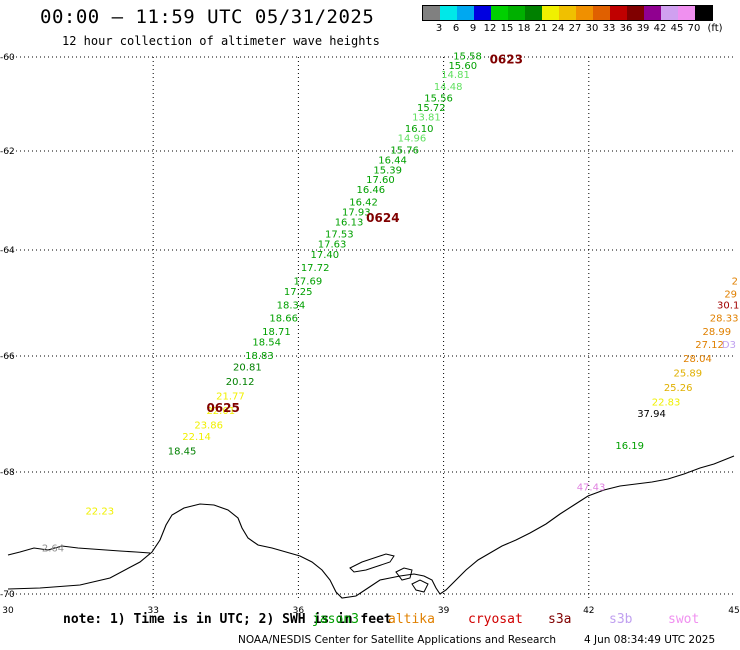 The height and width of the screenshot is (650, 740). What do you see at coordinates (567, 13) in the screenshot?
I see `legend-swatches` at bounding box center [567, 13].